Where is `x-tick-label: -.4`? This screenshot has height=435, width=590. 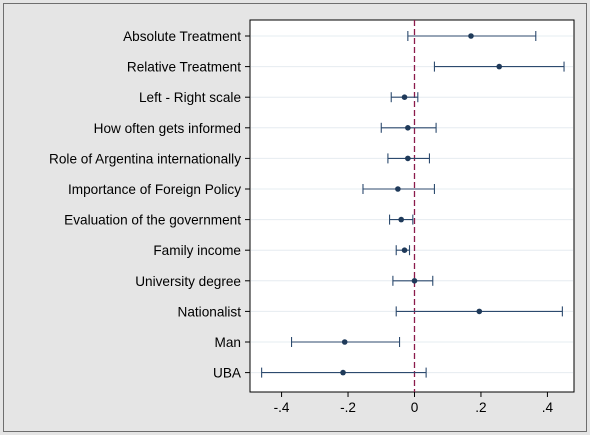
x-tick-label: -.4 is located at coordinates (282, 407).